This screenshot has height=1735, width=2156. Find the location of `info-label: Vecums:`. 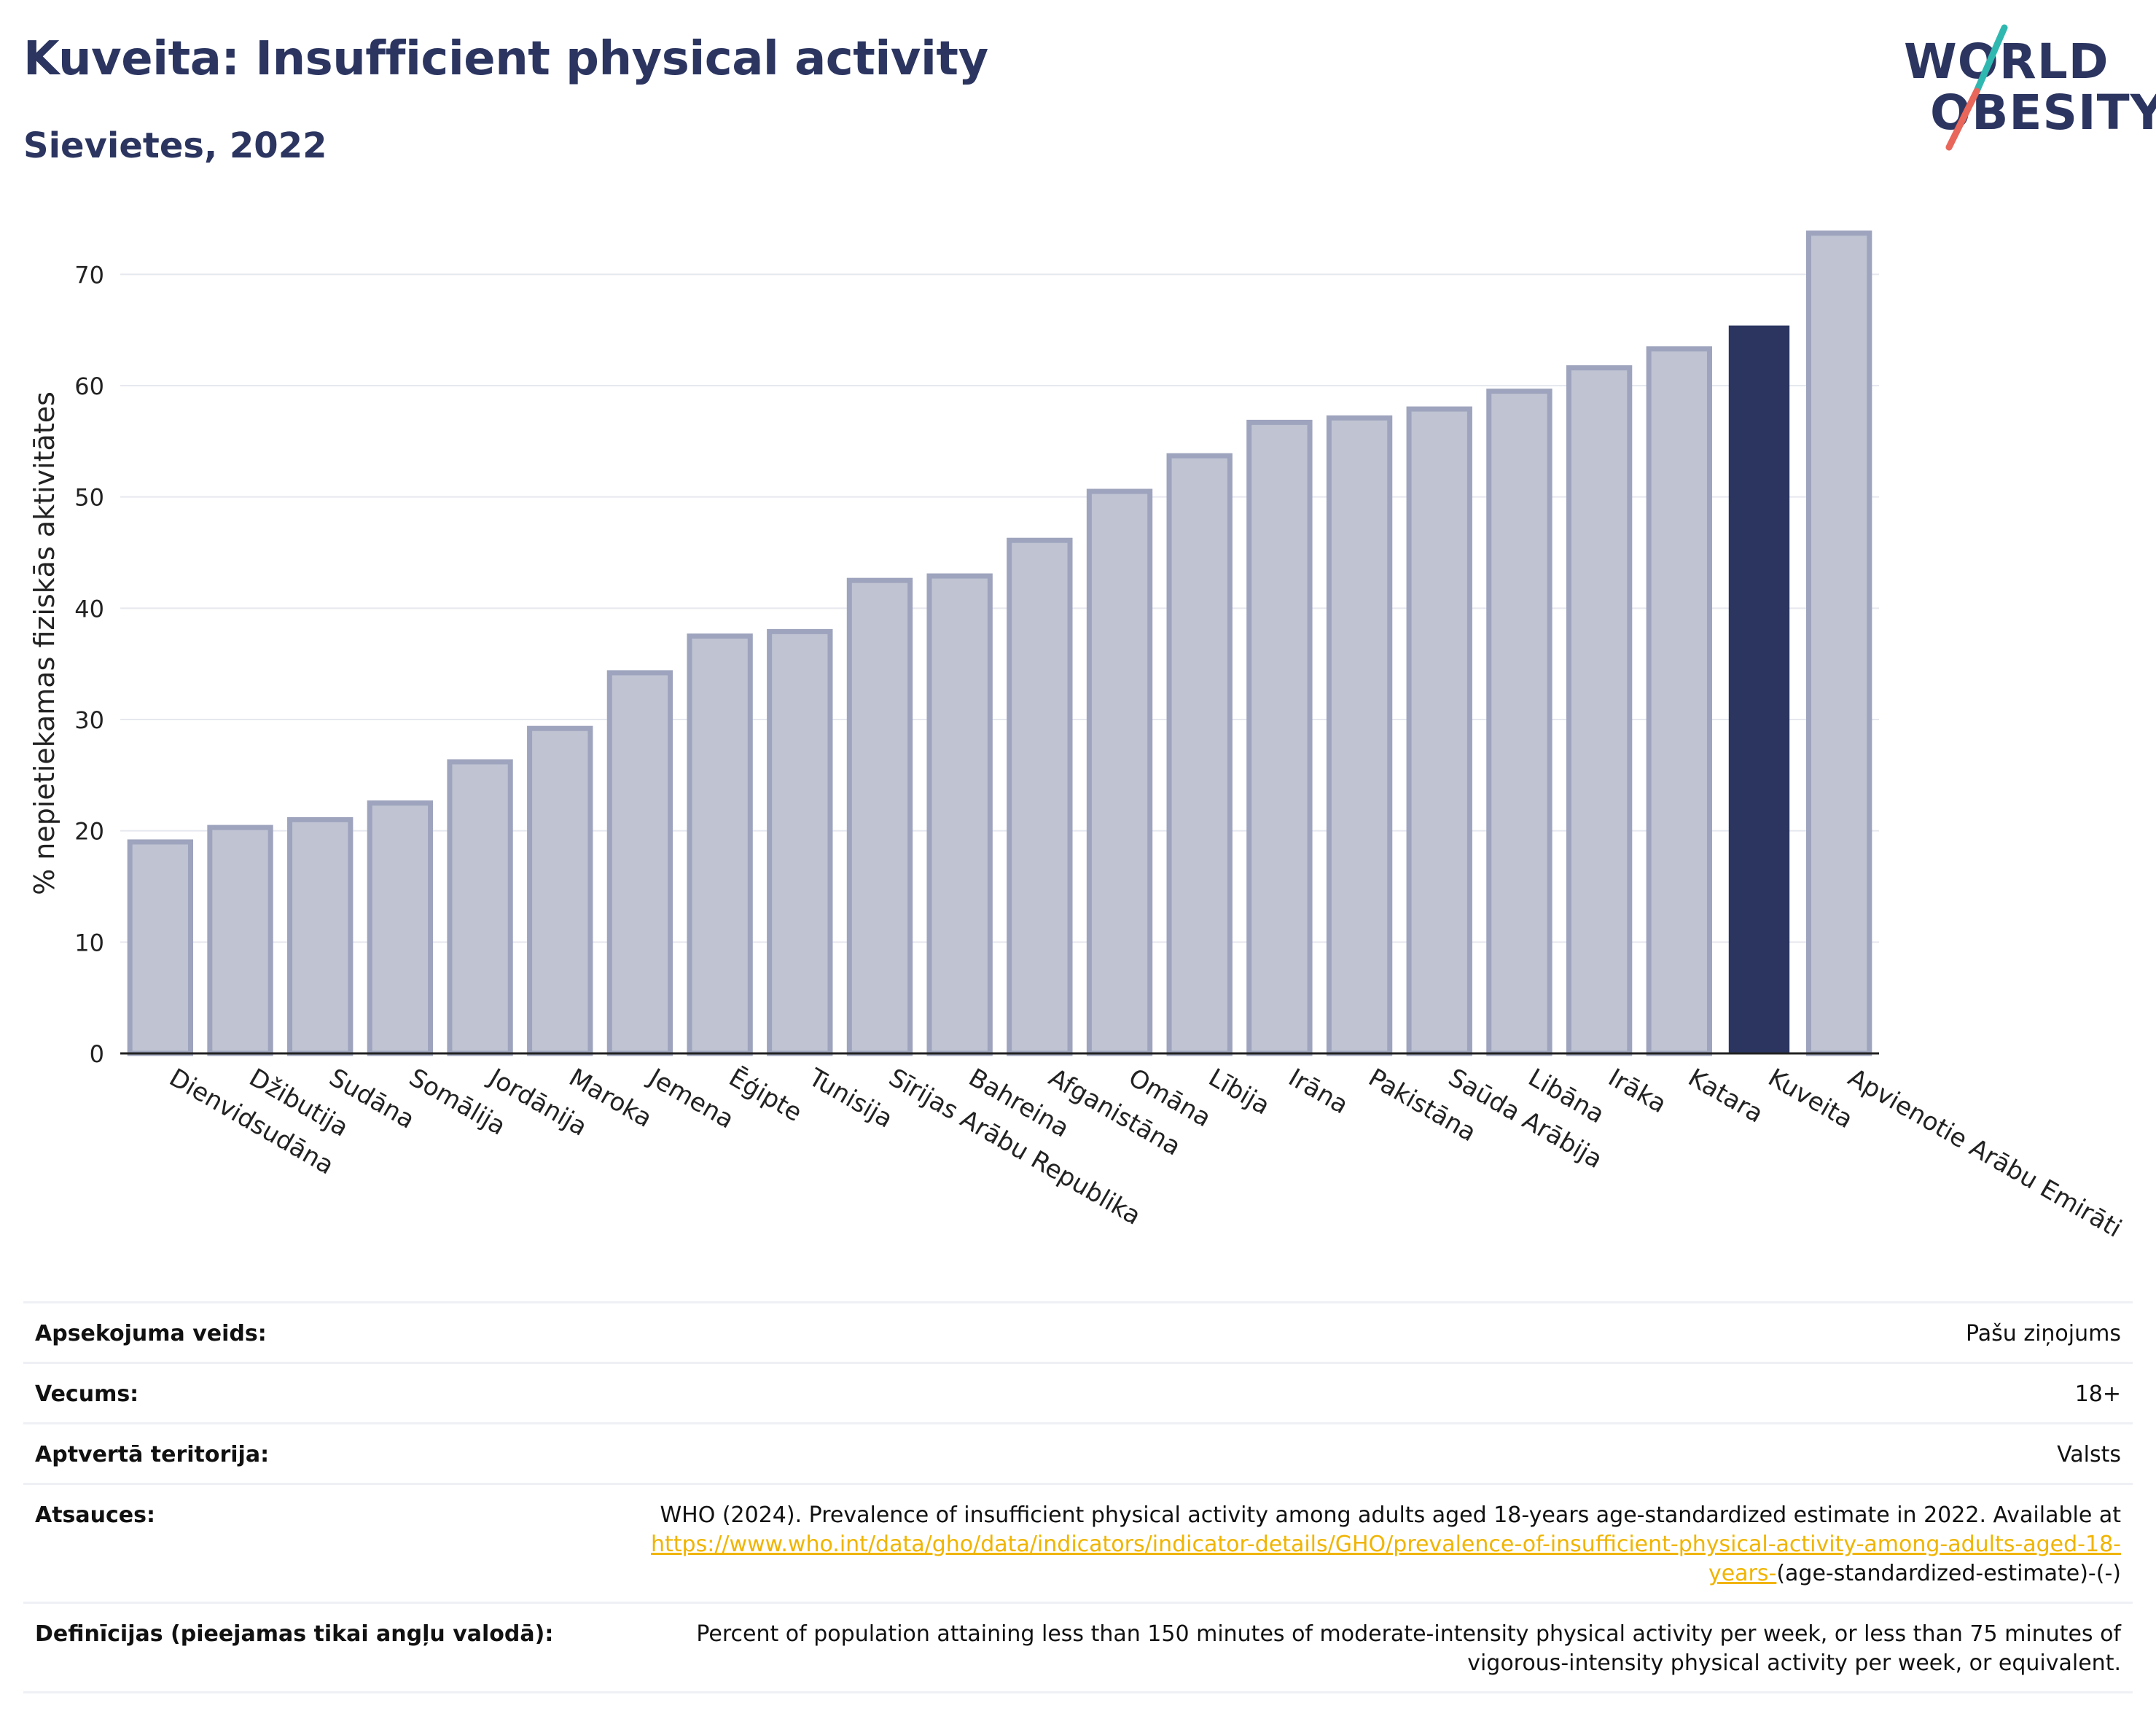

info-label: Vecums: is located at coordinates (87, 1394).